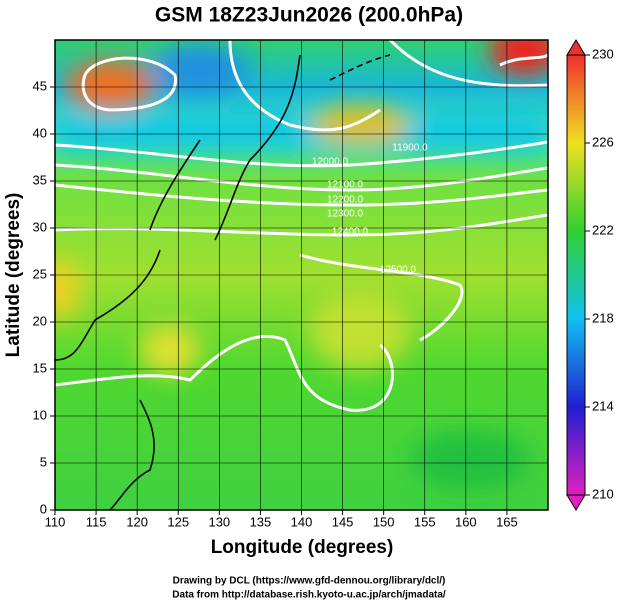  I want to click on contour-label: 12300.0, so click(345, 214).